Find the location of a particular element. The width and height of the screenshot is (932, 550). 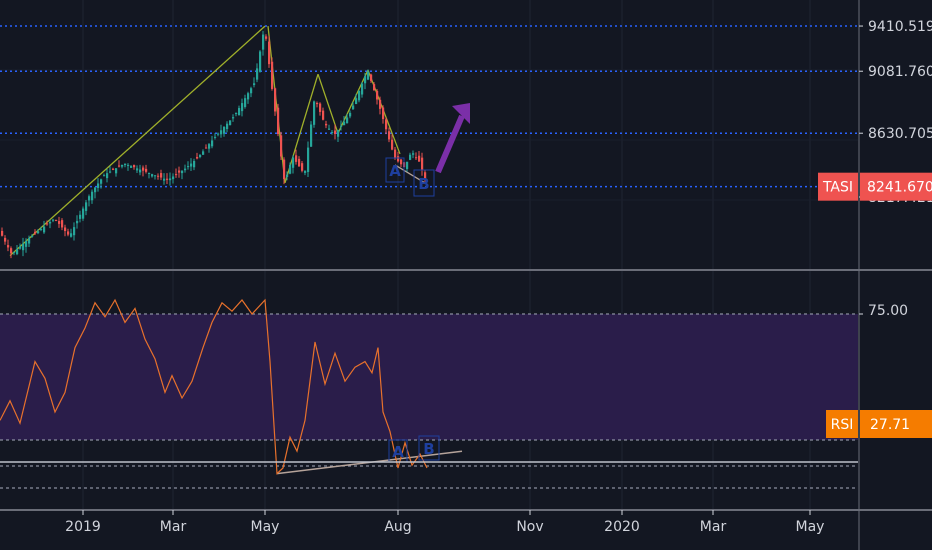

symbol-badge-label: TASI is located at coordinates (837, 188).